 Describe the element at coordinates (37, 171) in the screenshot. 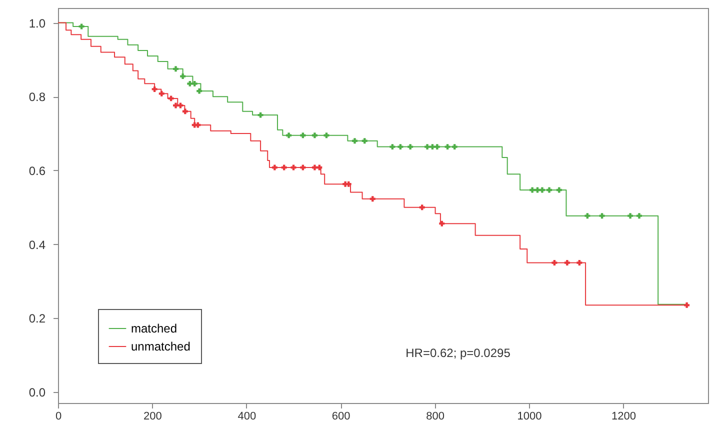

I see `y-tick-label: 0.6` at that location.